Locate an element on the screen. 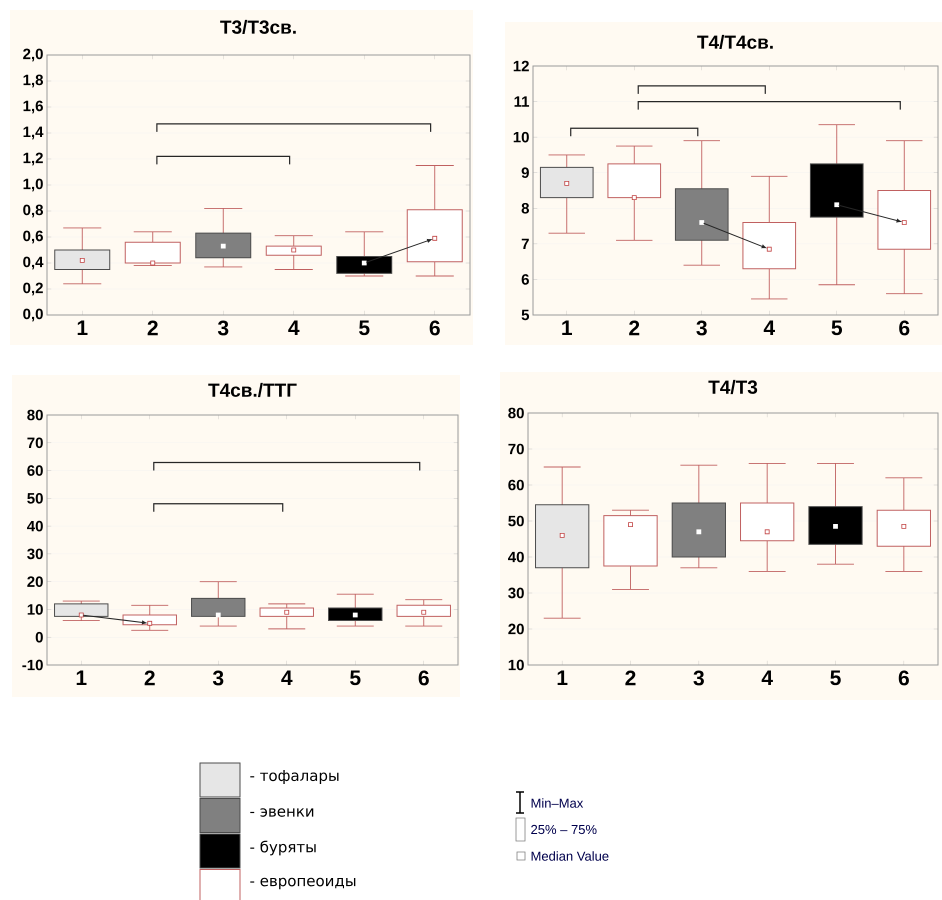 The image size is (942, 900). y-tick-label: 0,6 is located at coordinates (33, 237).